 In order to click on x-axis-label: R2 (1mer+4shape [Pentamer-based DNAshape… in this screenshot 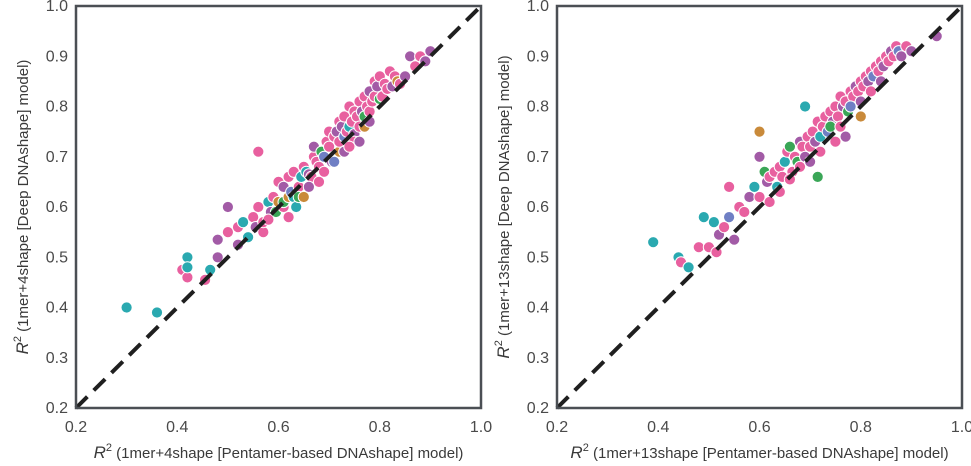, I will do `click(279, 452)`.